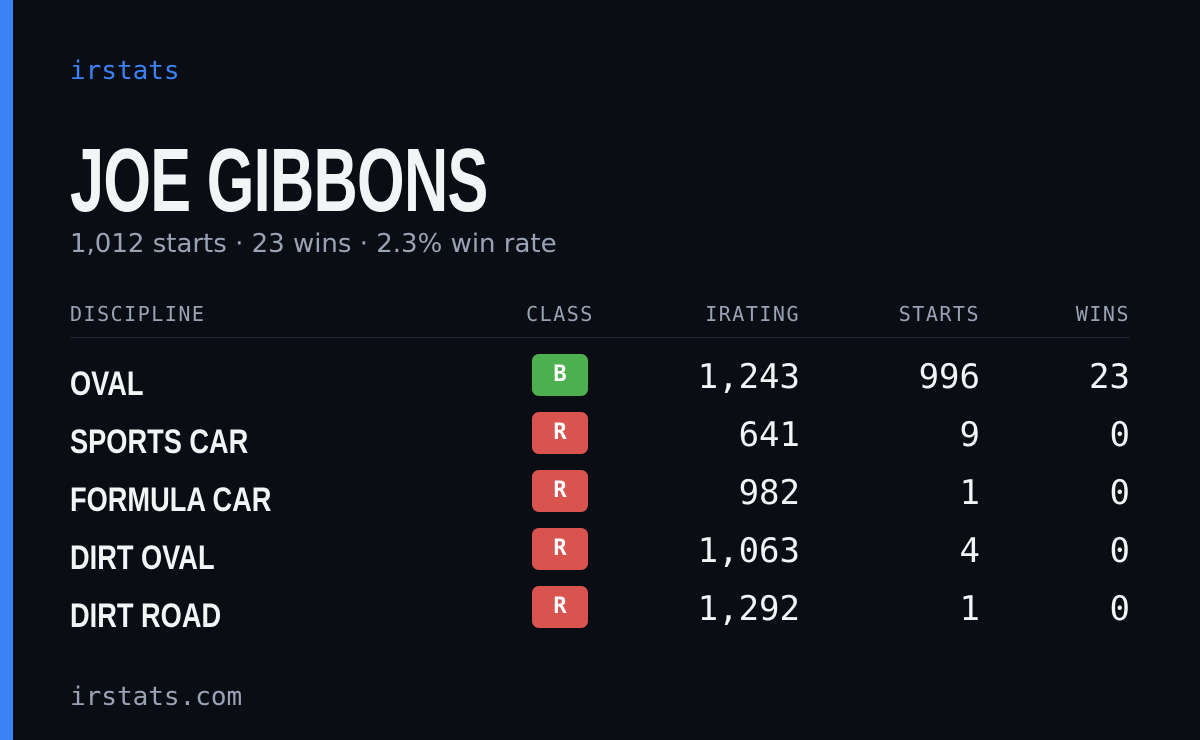 Image resolution: width=1200 pixels, height=740 pixels. What do you see at coordinates (969, 551) in the screenshot?
I see `starts: 4` at bounding box center [969, 551].